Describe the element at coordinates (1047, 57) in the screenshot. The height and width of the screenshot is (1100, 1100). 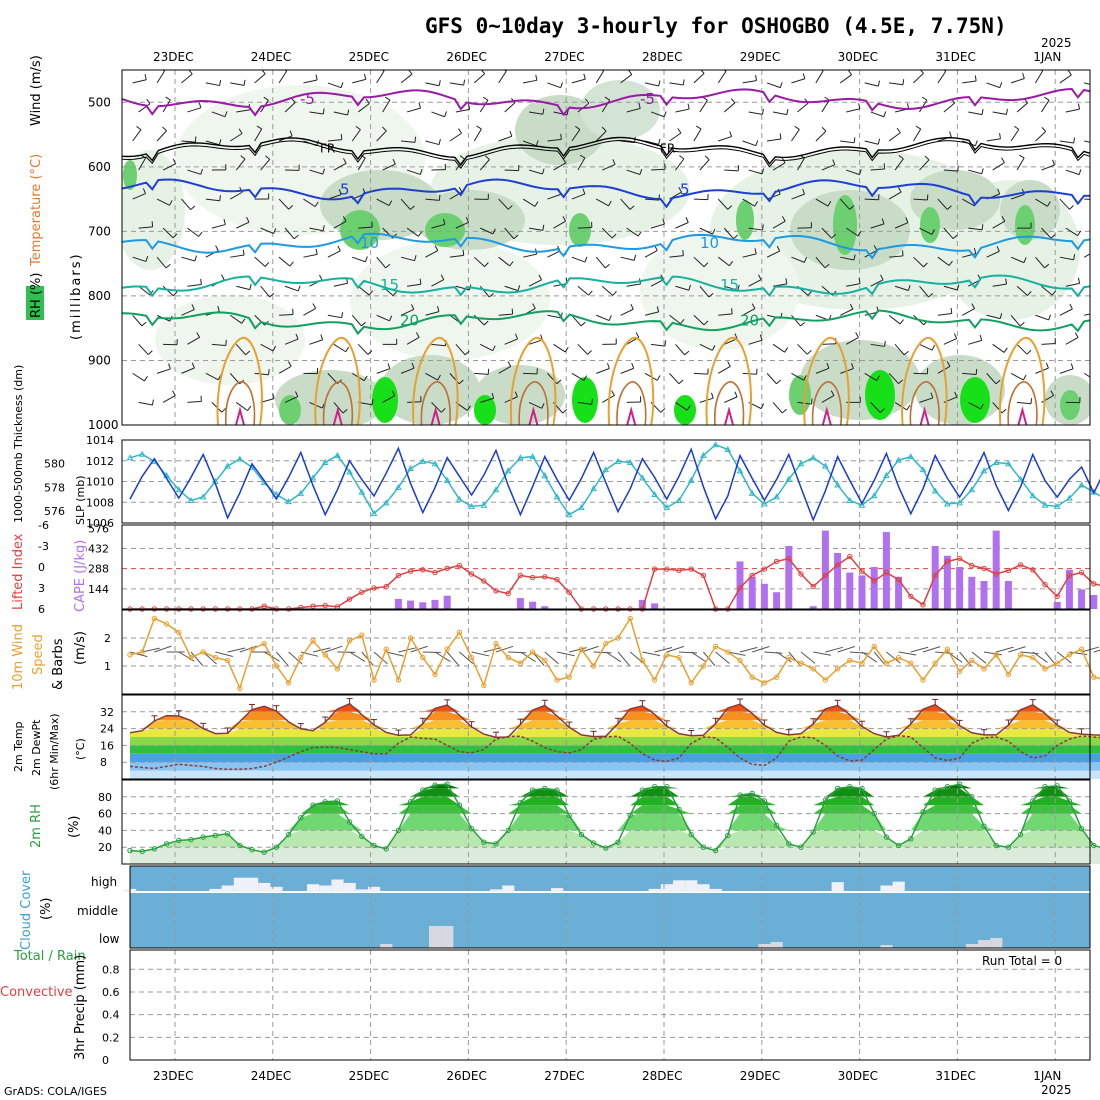
I see `top-date-9: 1JAN` at that location.